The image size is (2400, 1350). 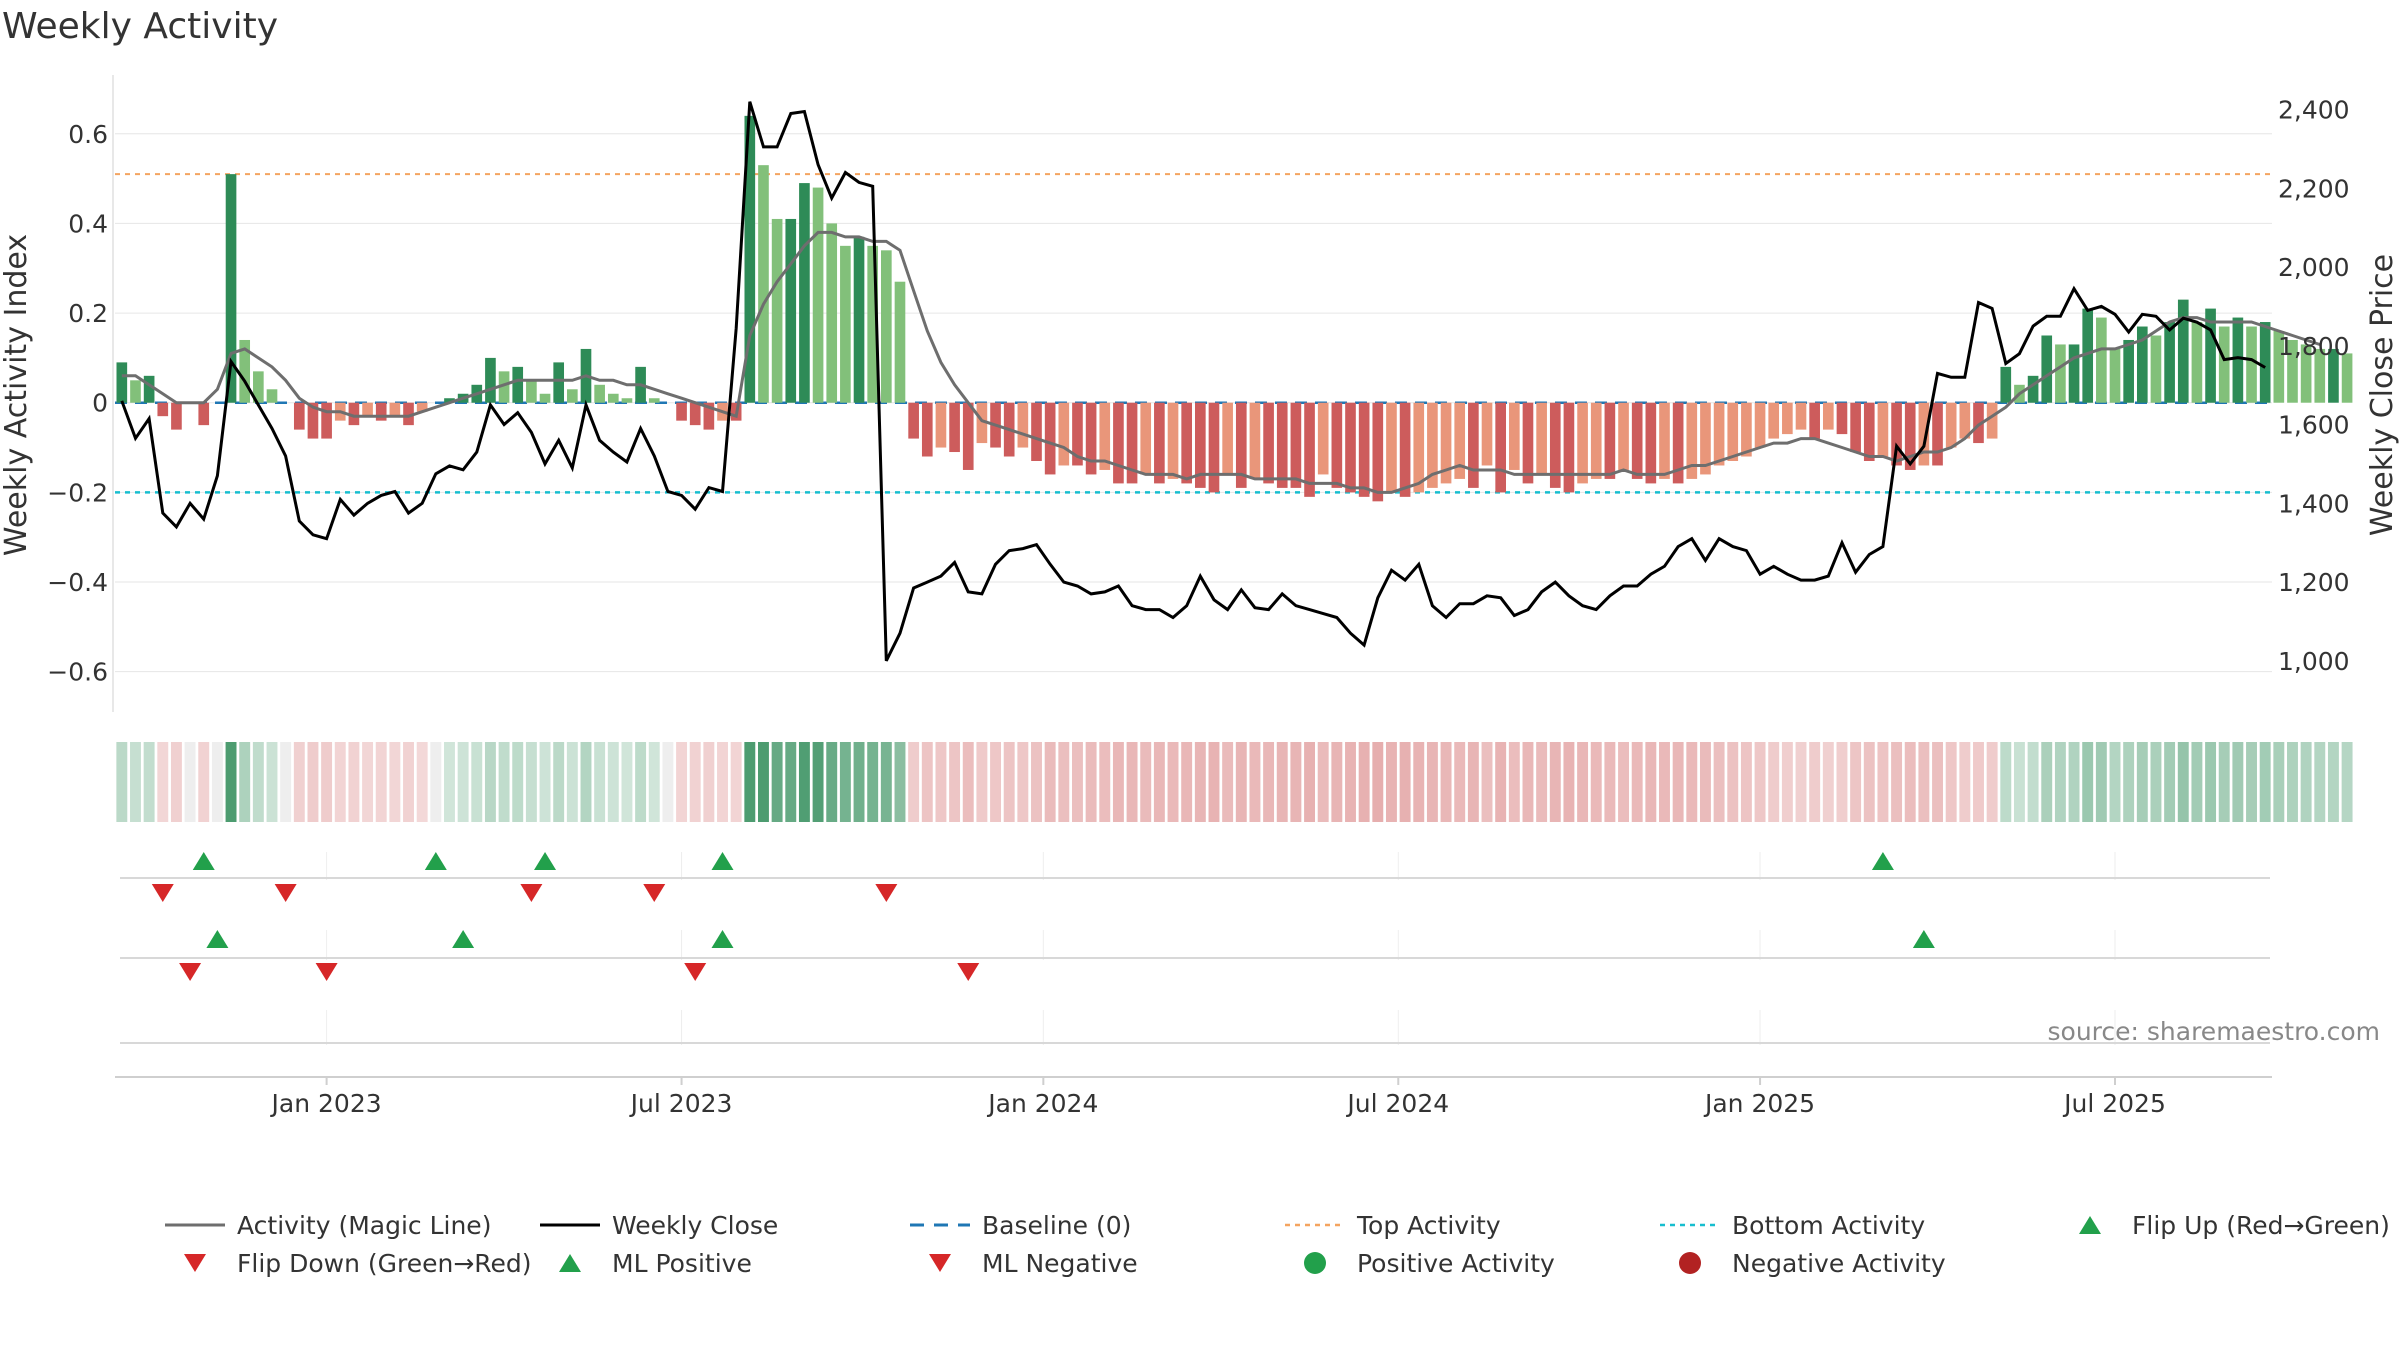 What do you see at coordinates (2261, 1225) in the screenshot?
I see `legend-label: Flip Up (Red→Green)` at bounding box center [2261, 1225].